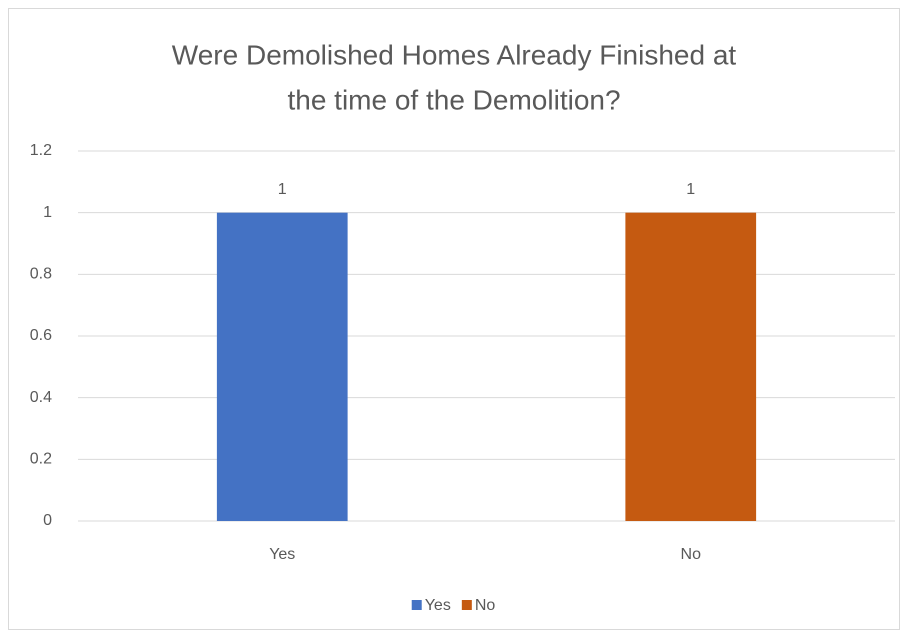  What do you see at coordinates (485, 605) in the screenshot?
I see `legend-label: No` at bounding box center [485, 605].